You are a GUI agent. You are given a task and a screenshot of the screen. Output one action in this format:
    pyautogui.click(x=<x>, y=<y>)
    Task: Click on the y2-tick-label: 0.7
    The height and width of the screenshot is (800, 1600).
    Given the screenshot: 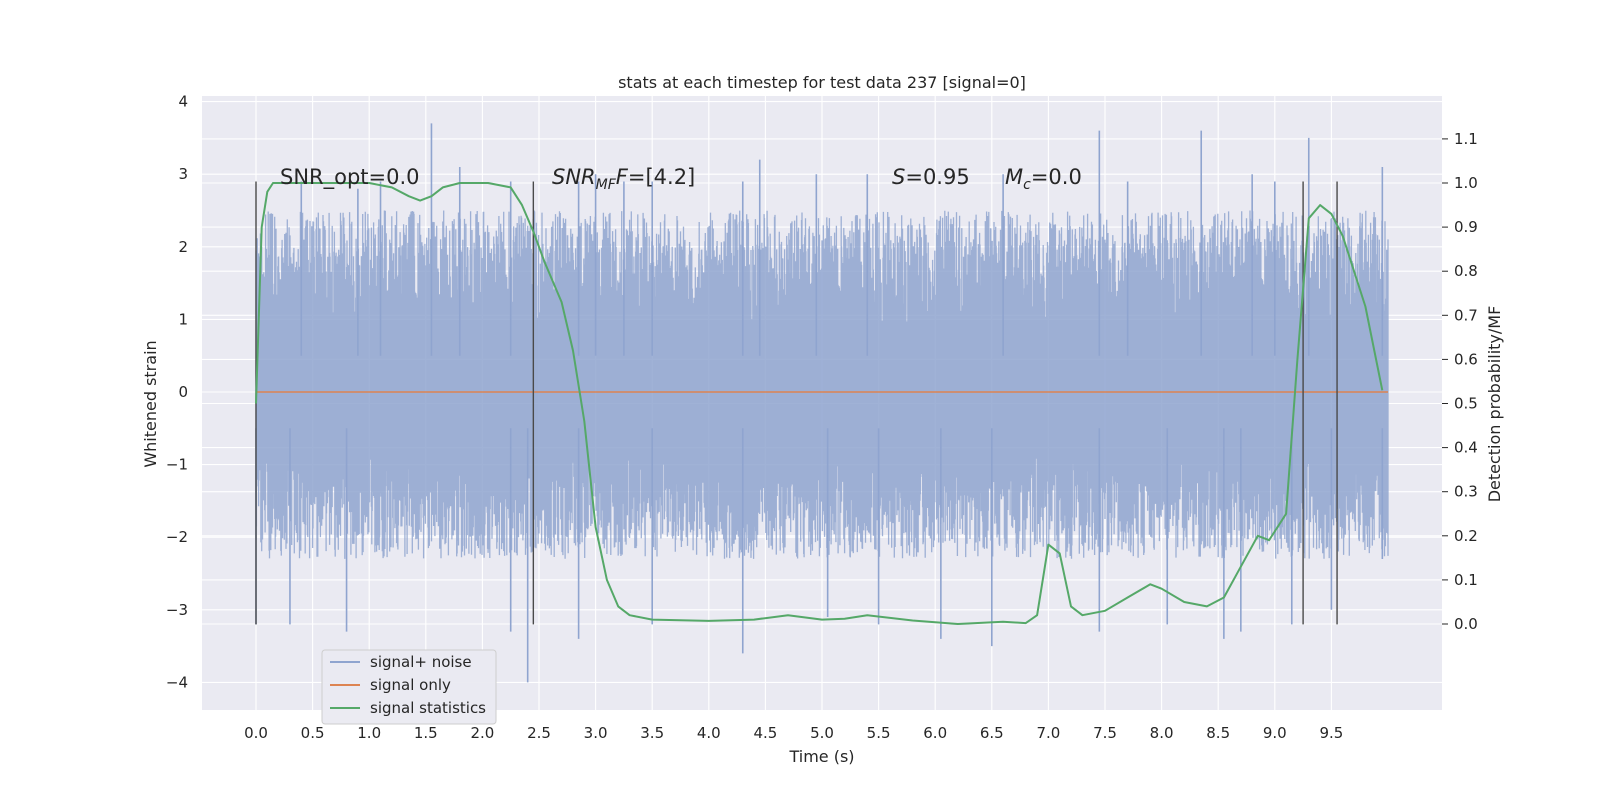 What is the action you would take?
    pyautogui.click(x=1466, y=315)
    